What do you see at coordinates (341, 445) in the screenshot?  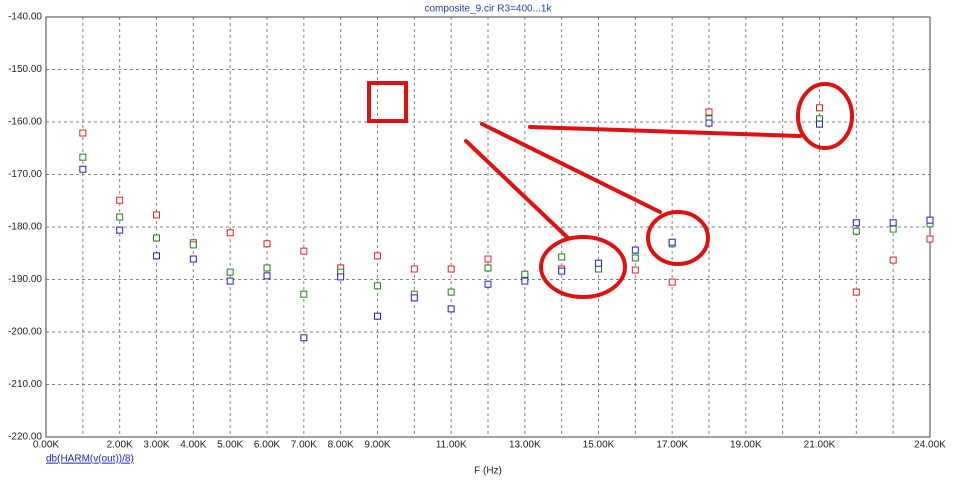 I see `x-tick-label: 8.00K` at bounding box center [341, 445].